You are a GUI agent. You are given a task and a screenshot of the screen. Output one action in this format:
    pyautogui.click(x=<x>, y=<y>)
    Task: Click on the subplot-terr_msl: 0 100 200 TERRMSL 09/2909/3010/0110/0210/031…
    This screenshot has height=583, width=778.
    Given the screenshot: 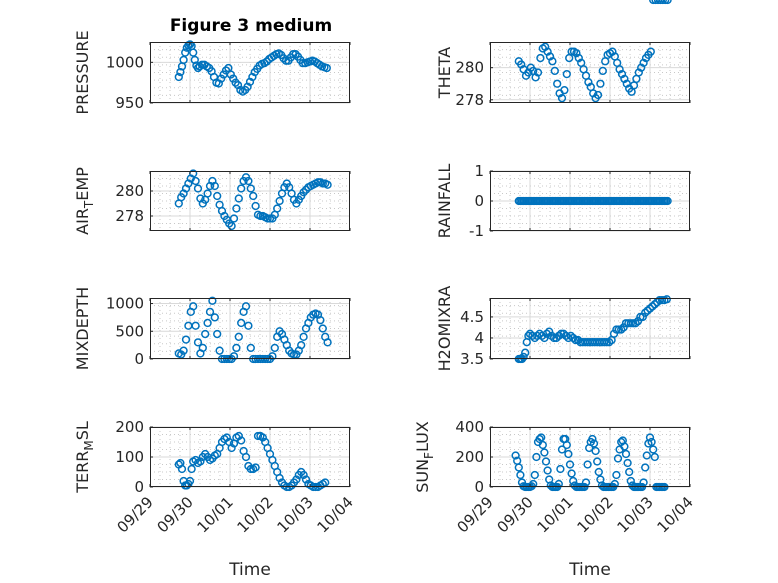 What is the action you would take?
    pyautogui.click(x=215, y=499)
    